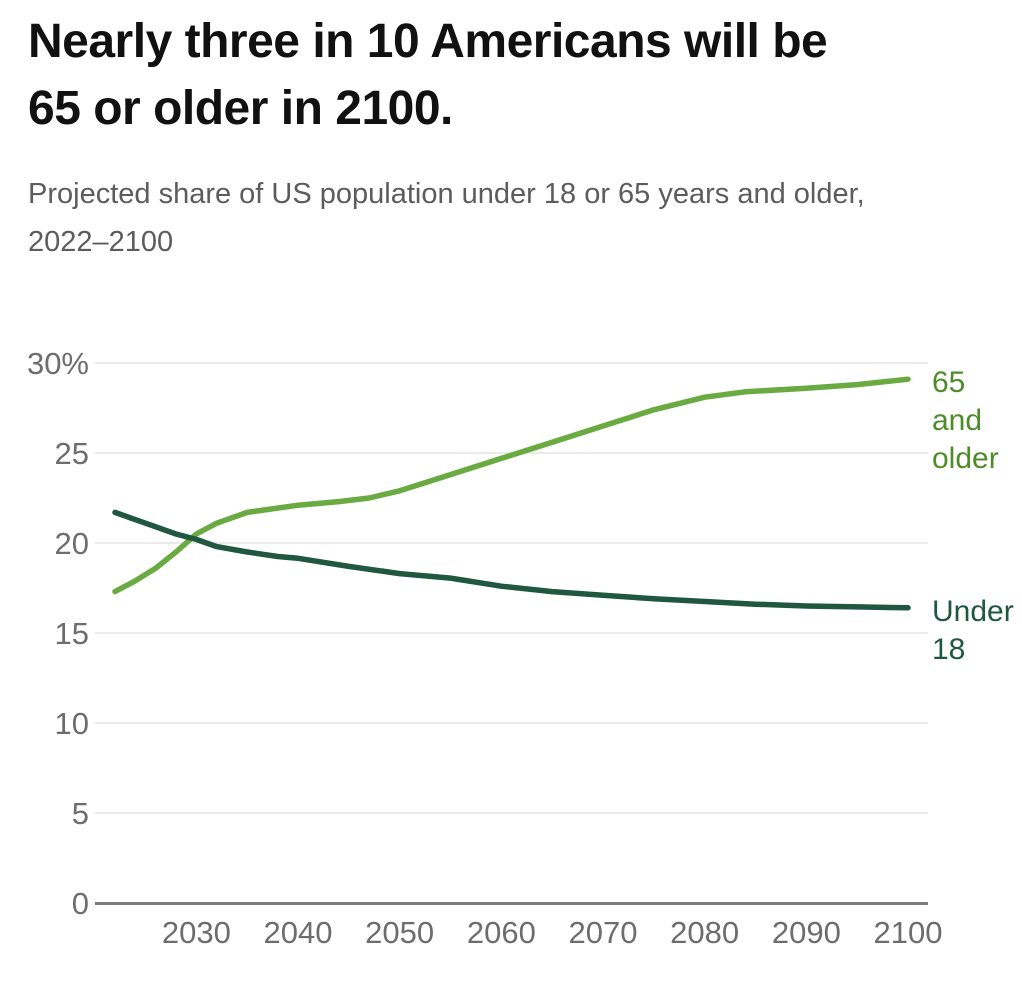  I want to click on y-tick-label: 15, so click(72, 633).